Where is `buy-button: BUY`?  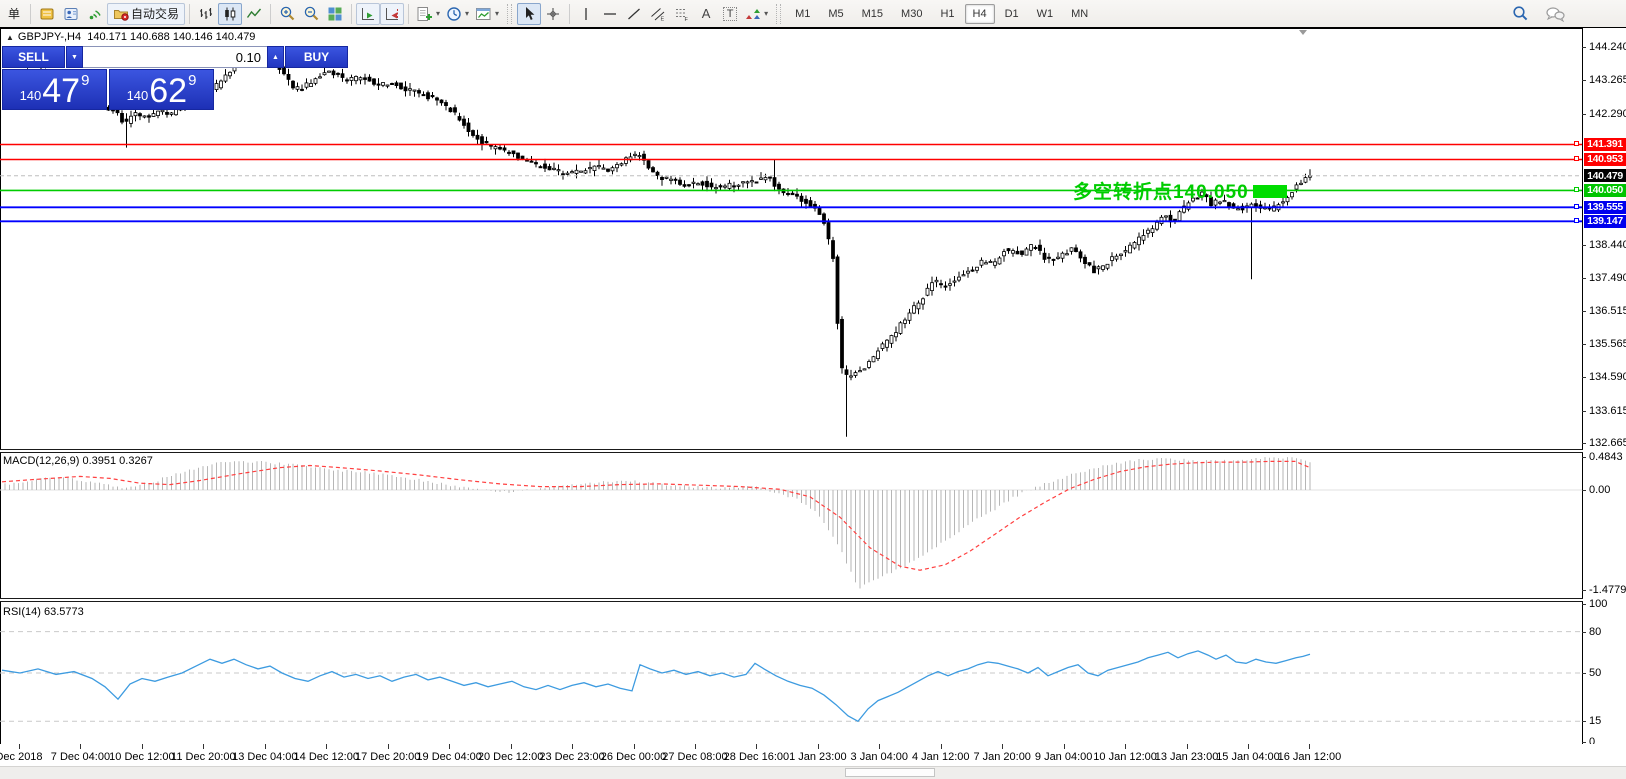
buy-button: BUY is located at coordinates (316, 57).